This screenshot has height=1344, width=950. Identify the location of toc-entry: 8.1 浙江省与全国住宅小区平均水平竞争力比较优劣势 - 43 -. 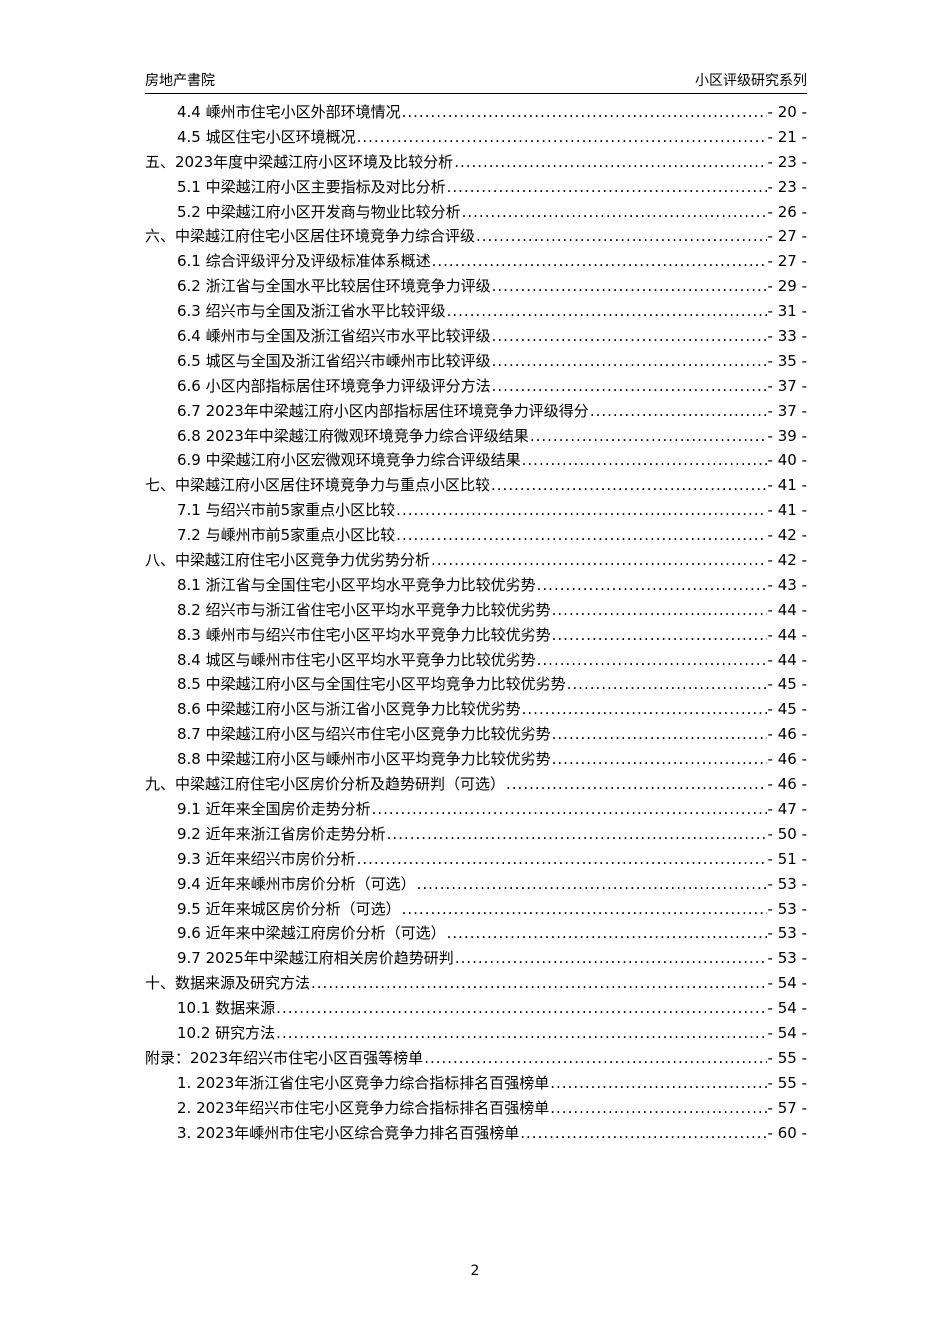
(476, 585).